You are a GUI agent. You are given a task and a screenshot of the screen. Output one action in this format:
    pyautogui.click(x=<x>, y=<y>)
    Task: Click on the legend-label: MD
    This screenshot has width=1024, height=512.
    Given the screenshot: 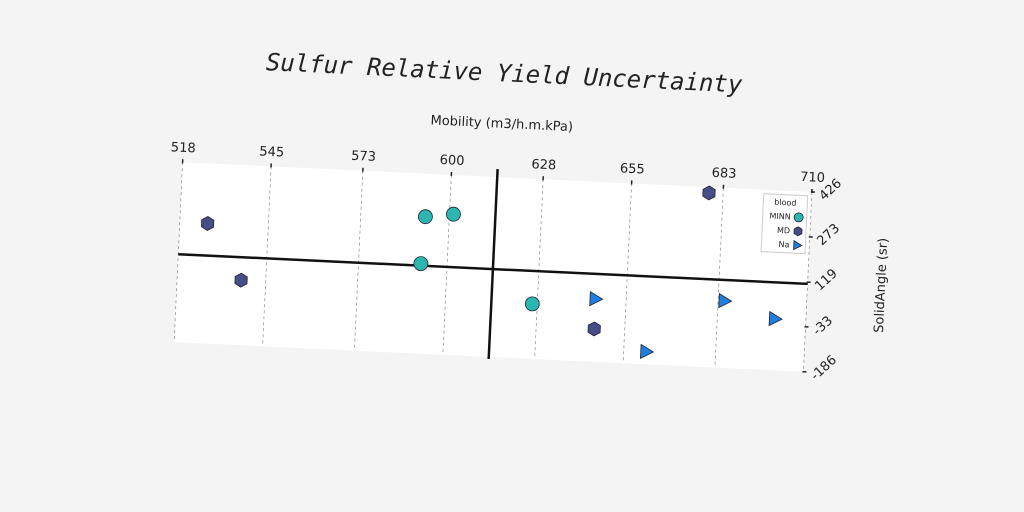 What is the action you would take?
    pyautogui.click(x=783, y=231)
    